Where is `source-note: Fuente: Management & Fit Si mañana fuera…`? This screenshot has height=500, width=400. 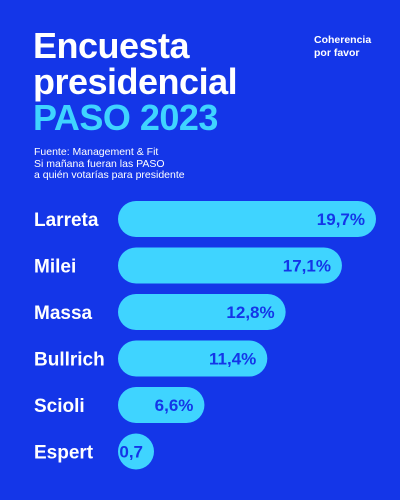
source-note: Fuente: Management & Fit Si mañana fuera… is located at coordinates (164, 164).